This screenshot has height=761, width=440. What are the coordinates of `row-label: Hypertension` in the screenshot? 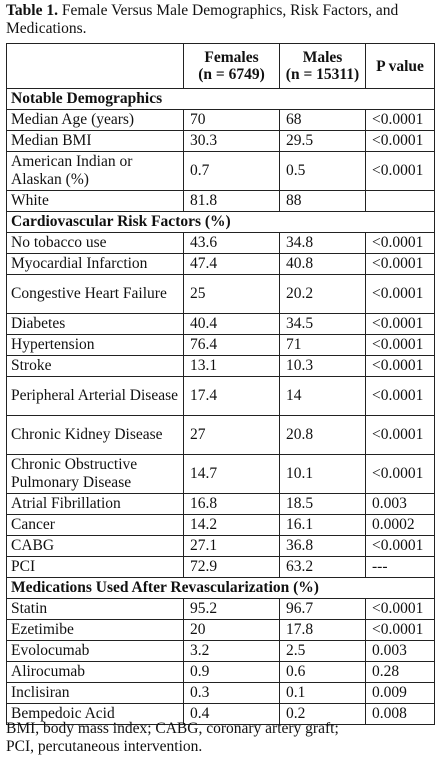 It's located at (95, 345).